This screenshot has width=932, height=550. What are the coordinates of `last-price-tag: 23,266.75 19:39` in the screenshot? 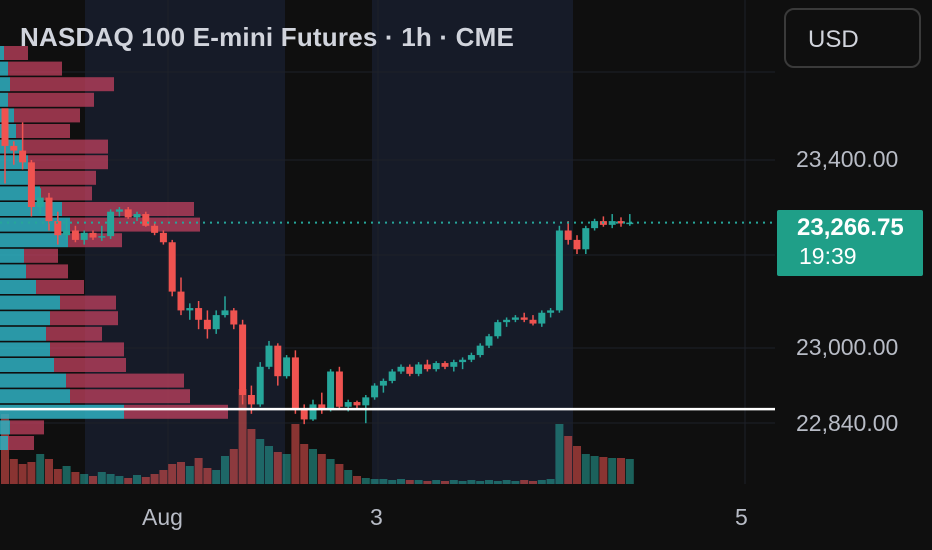 It's located at (850, 243).